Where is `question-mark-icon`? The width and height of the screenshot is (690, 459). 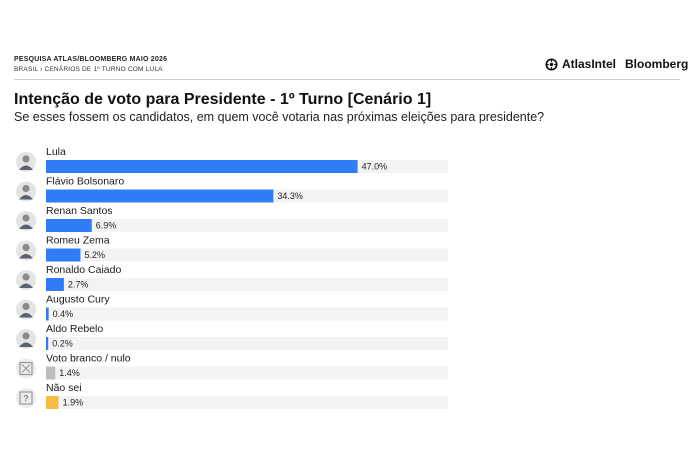
question-mark-icon is located at coordinates (26, 398).